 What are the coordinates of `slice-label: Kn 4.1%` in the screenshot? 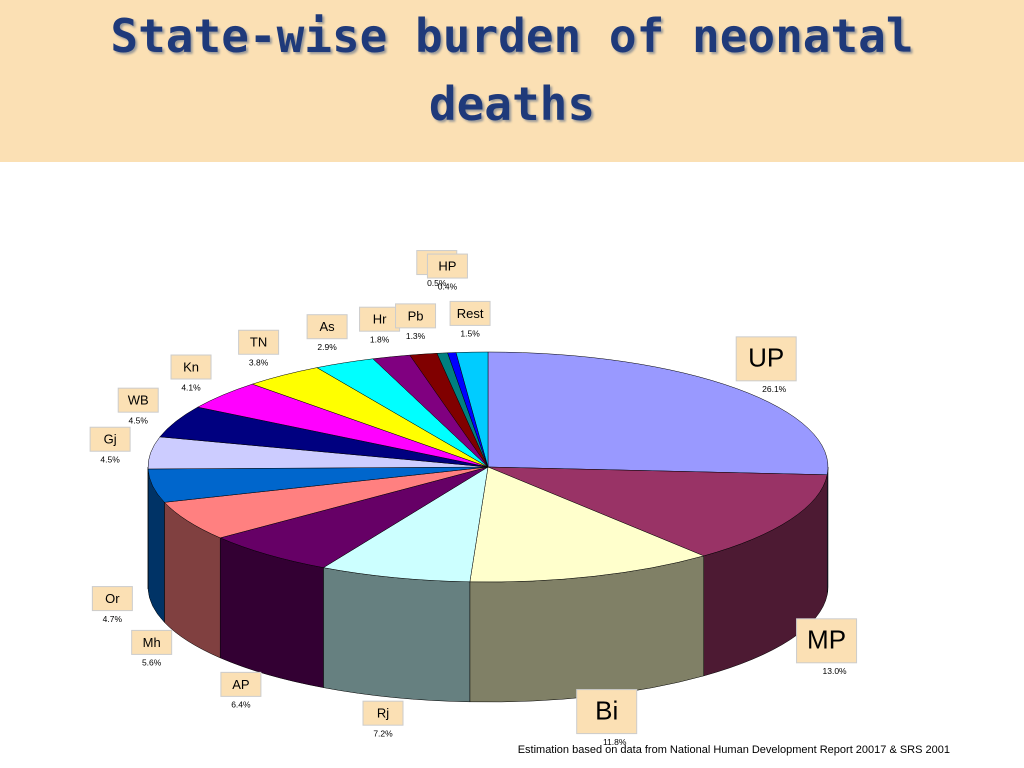 It's located at (191, 373).